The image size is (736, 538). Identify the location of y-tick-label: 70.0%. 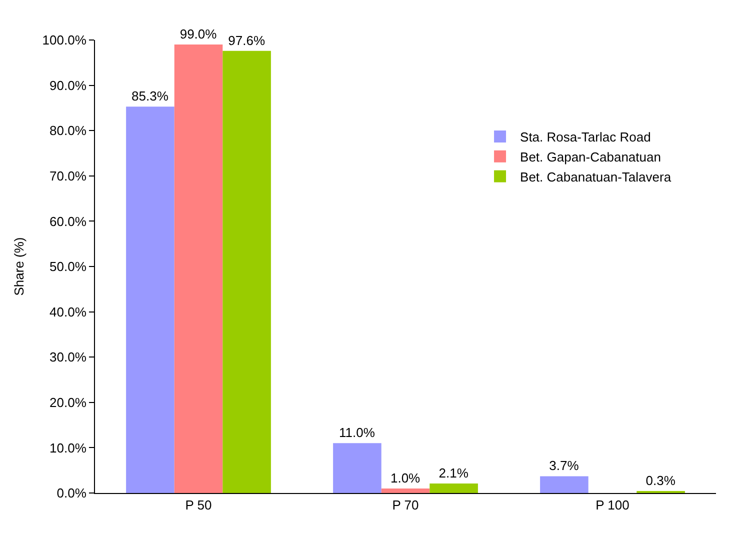
(68, 176).